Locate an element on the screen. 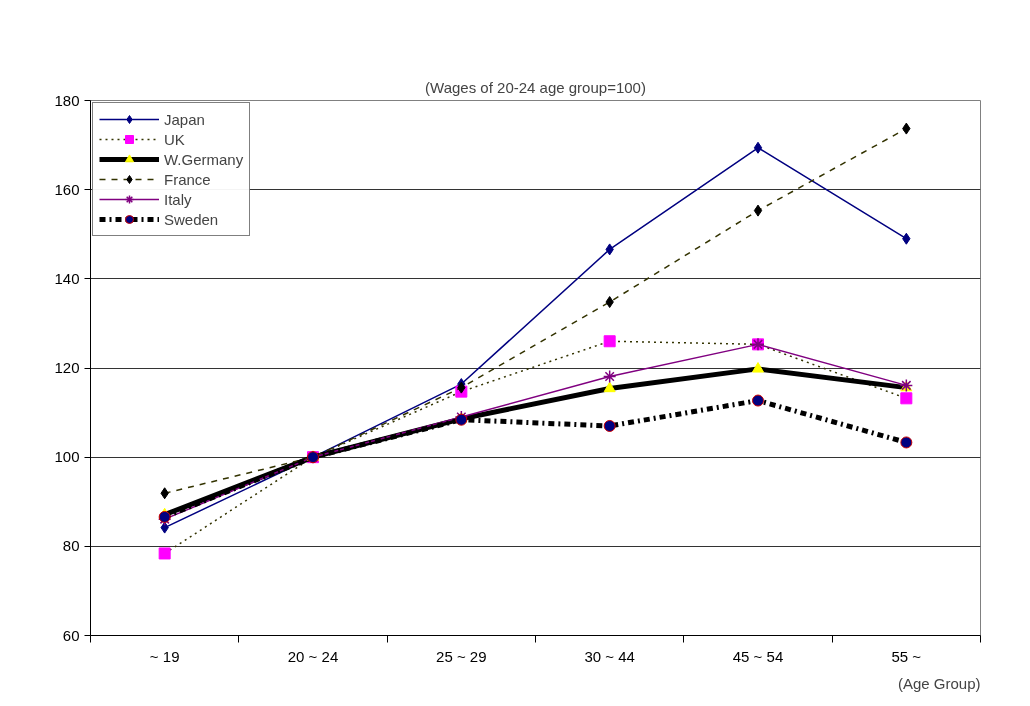 The image size is (1030, 706). y-tick-label: 120 is located at coordinates (67, 367).